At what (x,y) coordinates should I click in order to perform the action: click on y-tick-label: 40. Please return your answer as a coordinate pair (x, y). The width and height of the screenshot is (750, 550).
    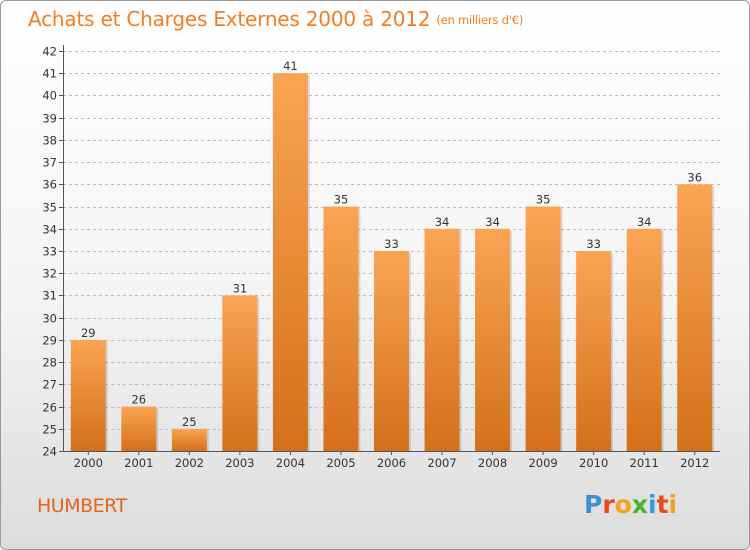
    Looking at the image, I should click on (49, 96).